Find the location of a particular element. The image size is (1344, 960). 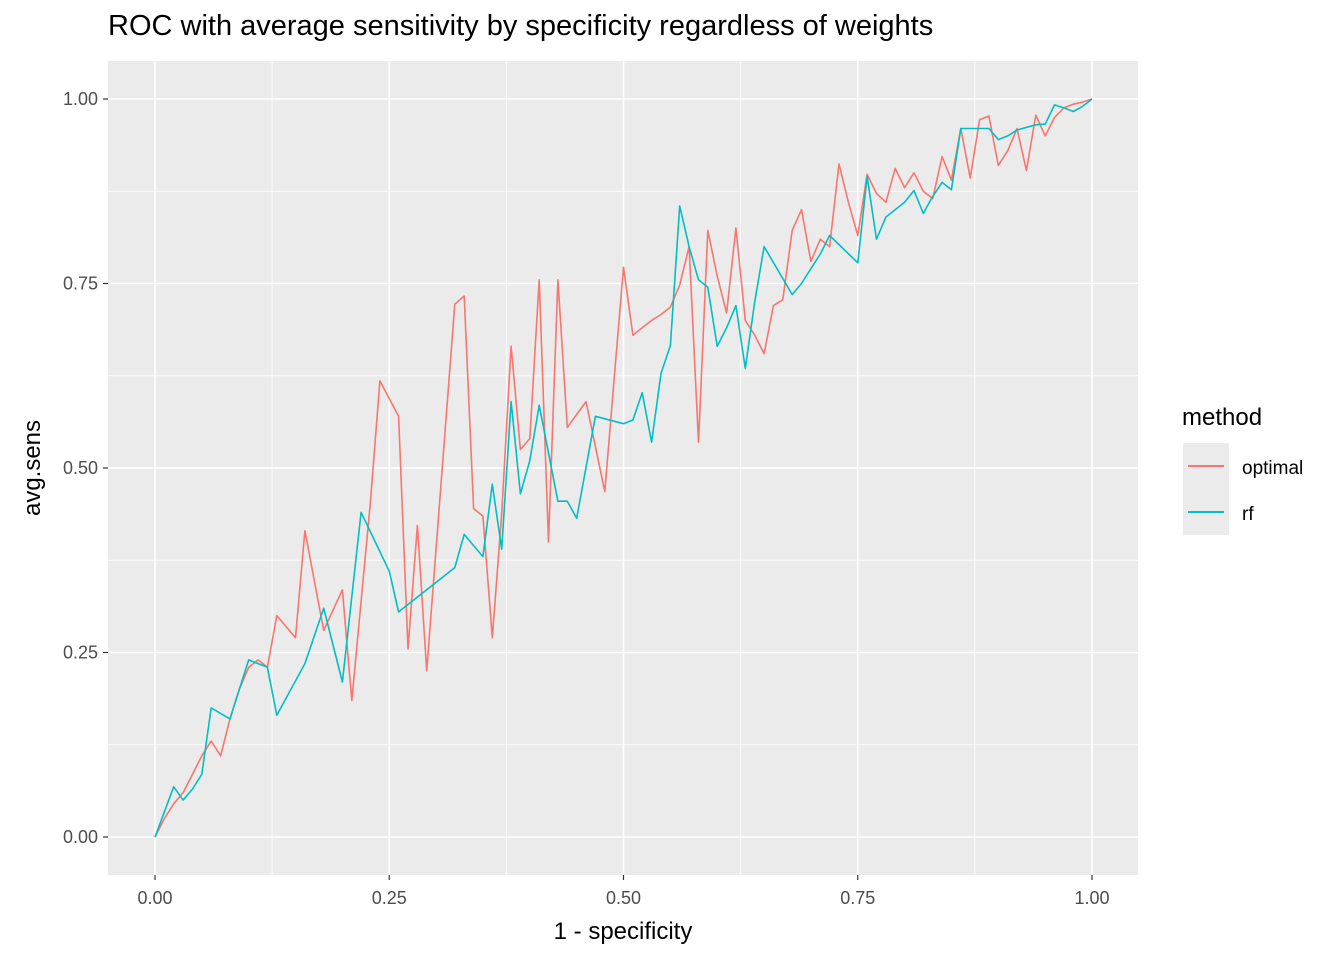

x-tick-label: 0.25 is located at coordinates (389, 898).